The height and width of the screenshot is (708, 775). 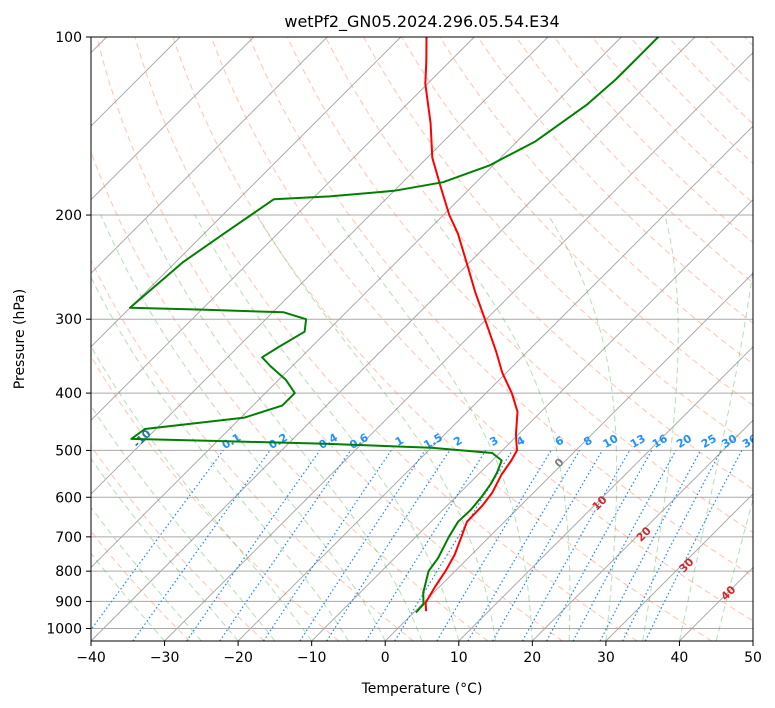 What do you see at coordinates (68, 394) in the screenshot?
I see `y-tick-label: 400` at bounding box center [68, 394].